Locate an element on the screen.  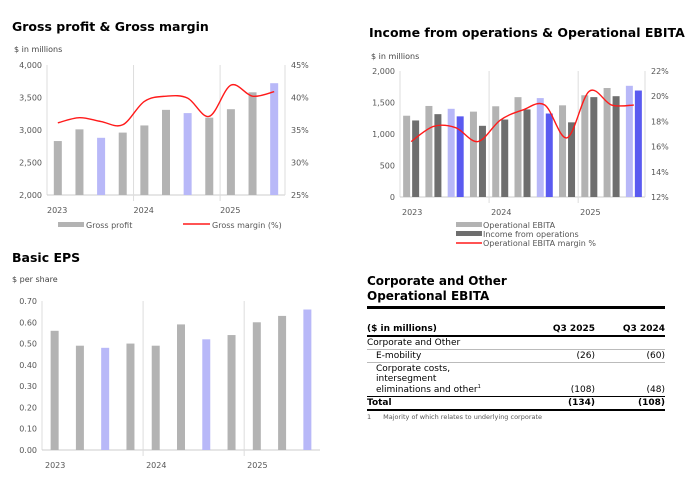
chart-title-gross-profit: Gross profit & Gross margin is located at coordinates (110, 26).